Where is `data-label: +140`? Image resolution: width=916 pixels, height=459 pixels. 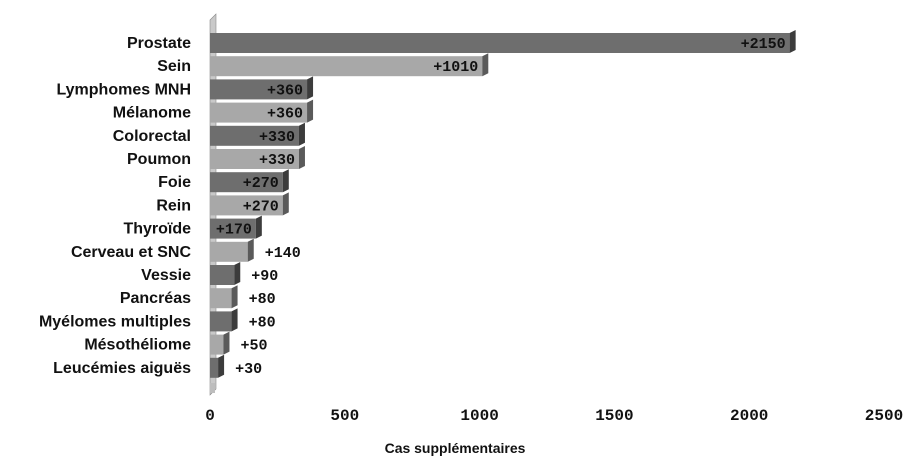 data-label: +140 is located at coordinates (283, 253).